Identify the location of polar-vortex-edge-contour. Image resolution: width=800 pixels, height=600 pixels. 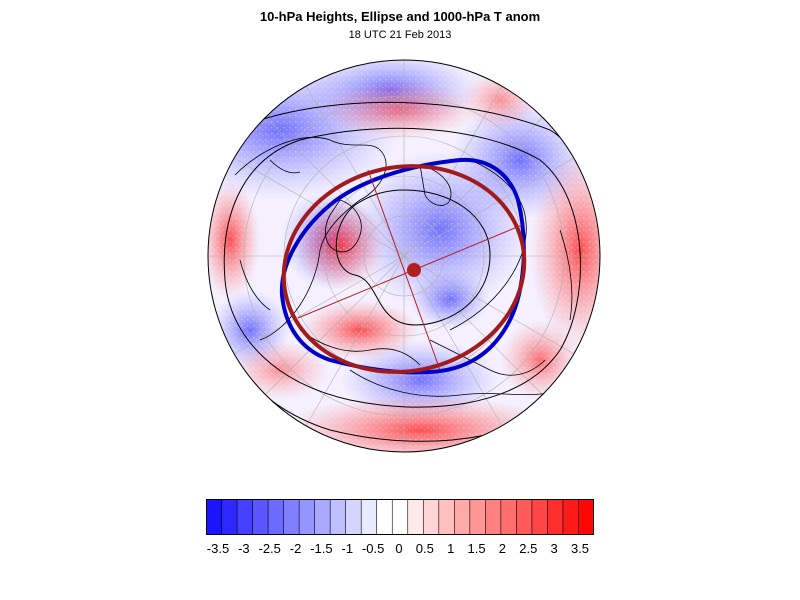
(402, 266).